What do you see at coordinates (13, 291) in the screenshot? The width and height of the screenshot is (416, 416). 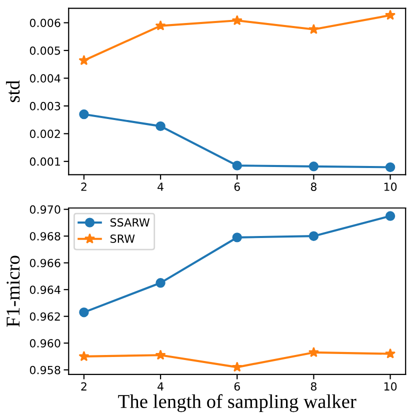 I see `y-axis-title: F1-micro` at bounding box center [13, 291].